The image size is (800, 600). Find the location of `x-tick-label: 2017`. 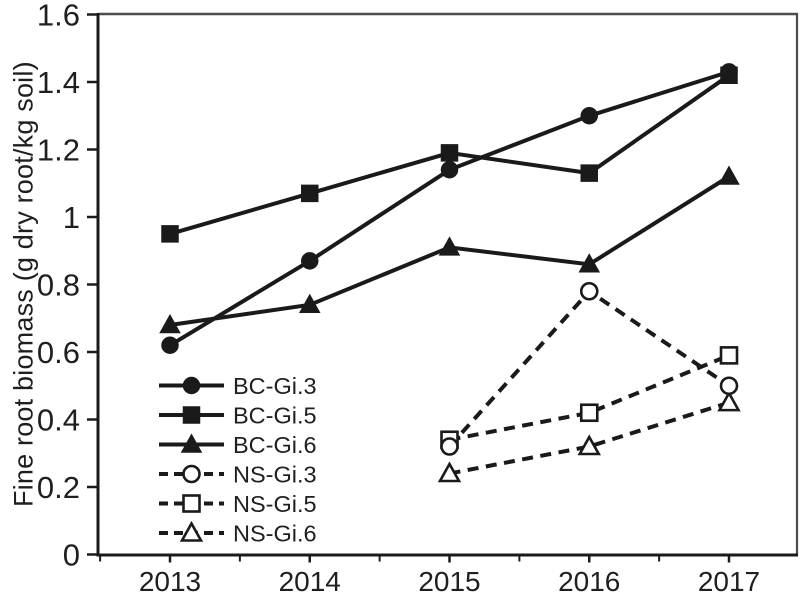

x-tick-label: 2017 is located at coordinates (729, 581).